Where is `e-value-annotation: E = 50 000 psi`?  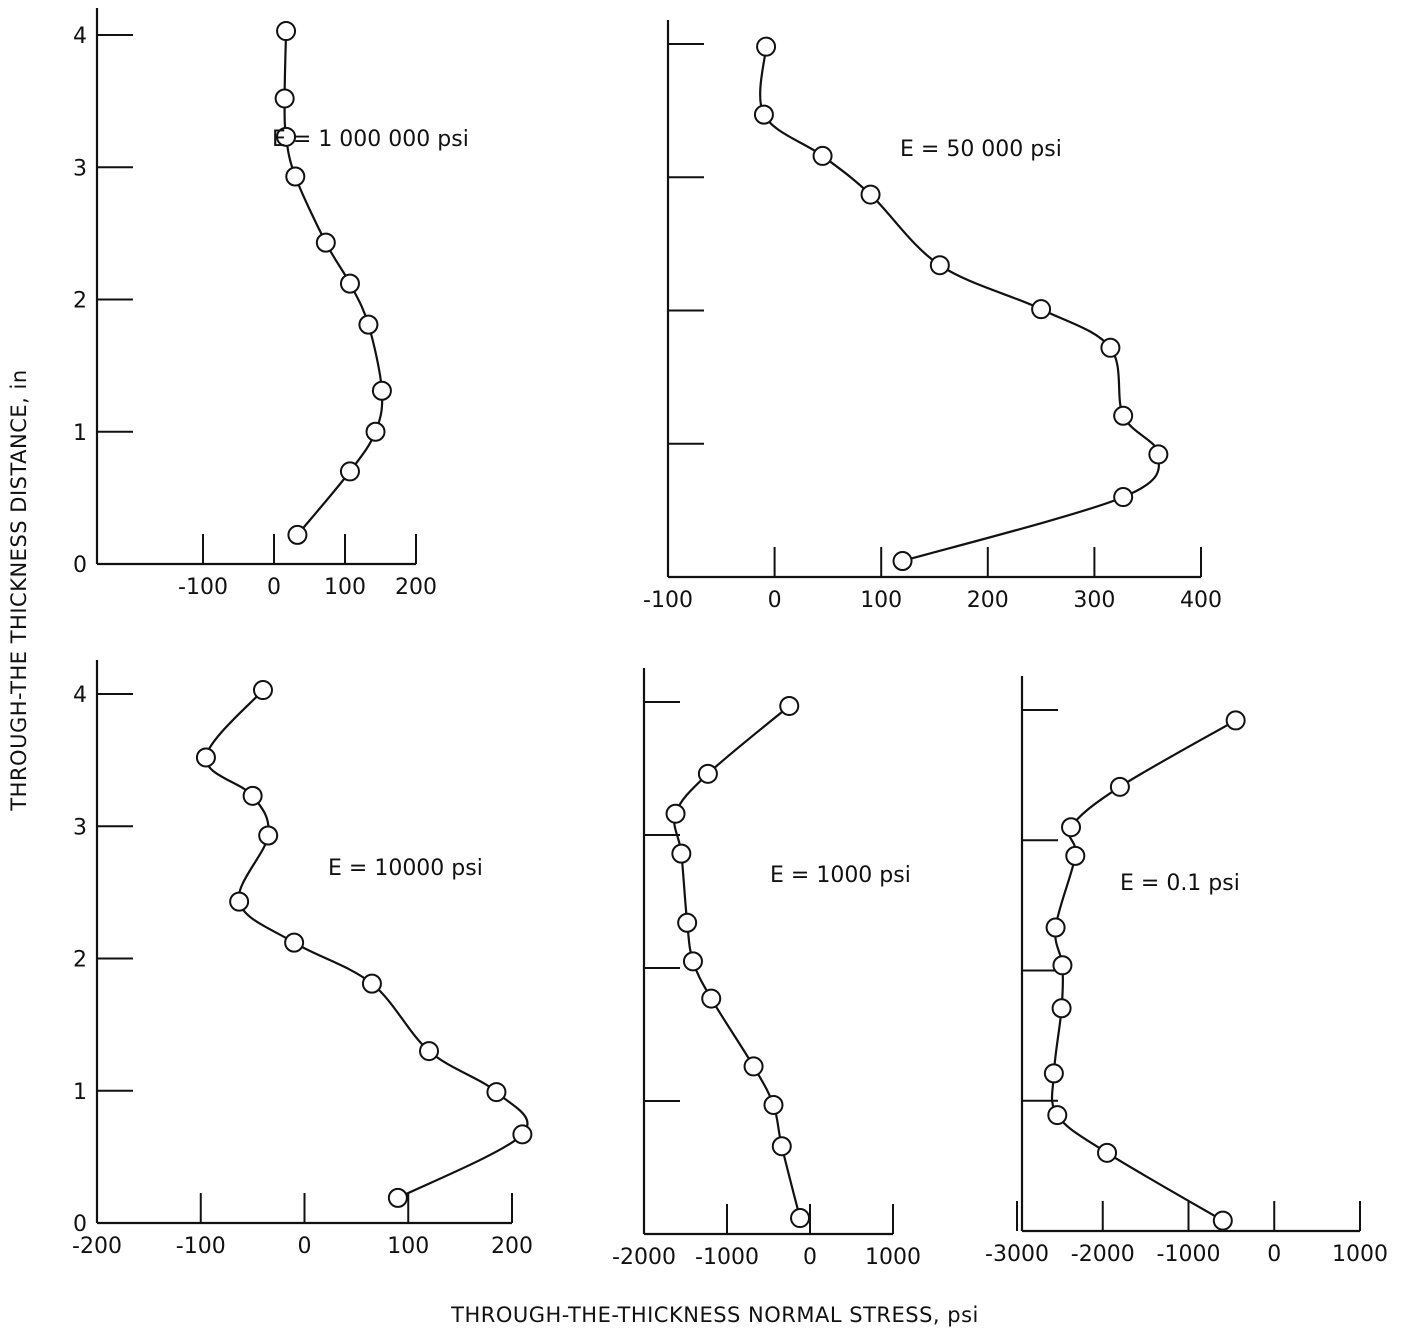
e-value-annotation: E = 50 000 psi is located at coordinates (981, 149).